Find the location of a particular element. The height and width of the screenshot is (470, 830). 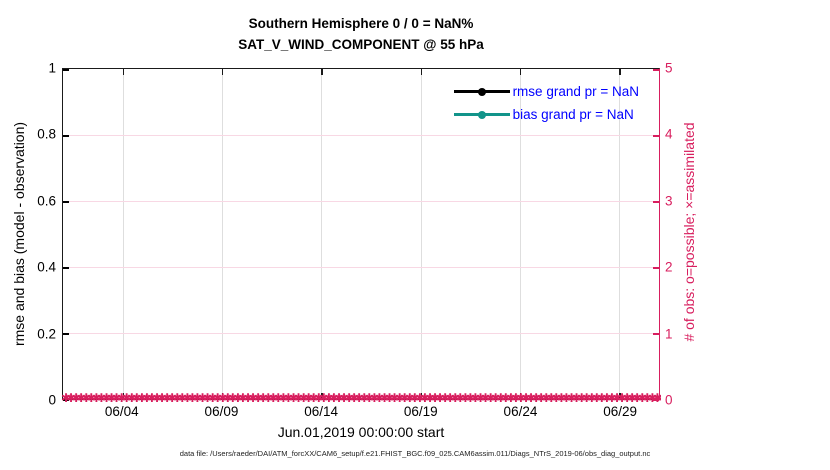

title-line-1: Southern Hemisphere 0 / 0 = NaN% is located at coordinates (361, 23).